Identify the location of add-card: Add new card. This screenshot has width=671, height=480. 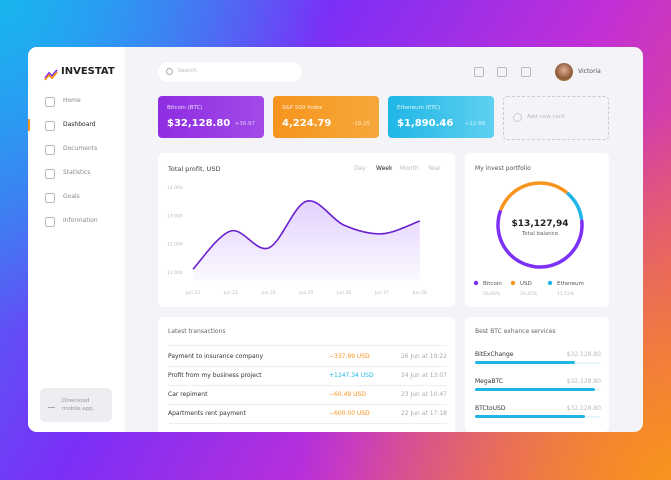
(556, 118).